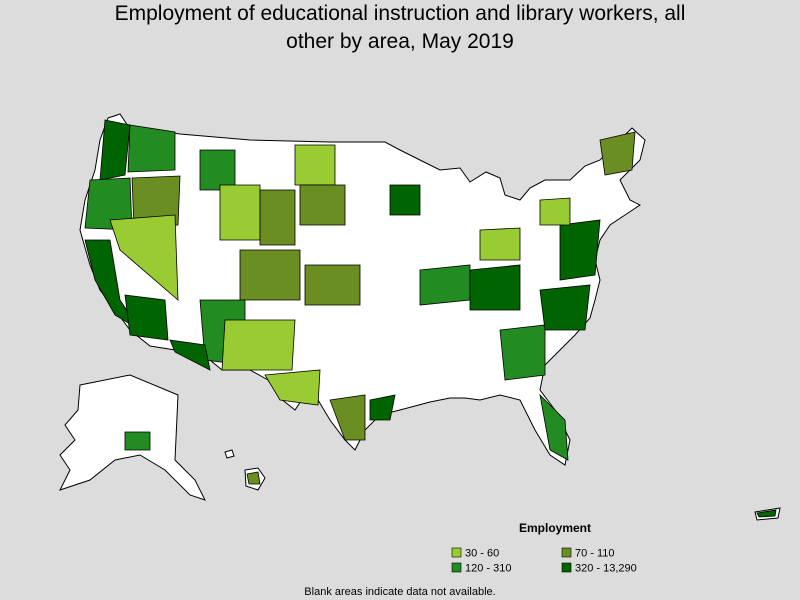 The image size is (800, 600). I want to click on legend-label: 120 - 310, so click(488, 569).